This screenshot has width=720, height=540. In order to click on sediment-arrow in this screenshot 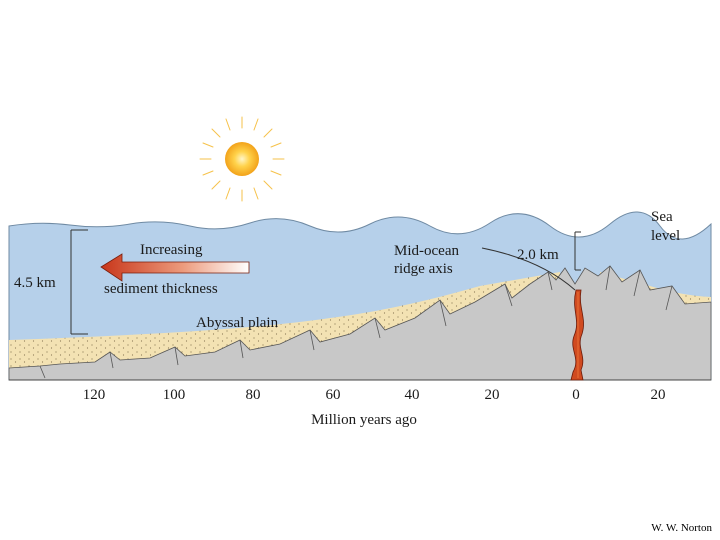, I will do `click(175, 267)`.